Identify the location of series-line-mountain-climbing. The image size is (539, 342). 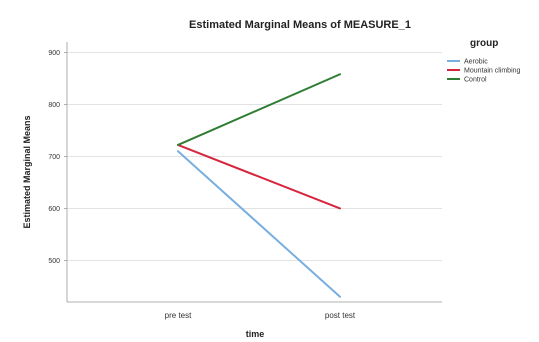
(259, 176).